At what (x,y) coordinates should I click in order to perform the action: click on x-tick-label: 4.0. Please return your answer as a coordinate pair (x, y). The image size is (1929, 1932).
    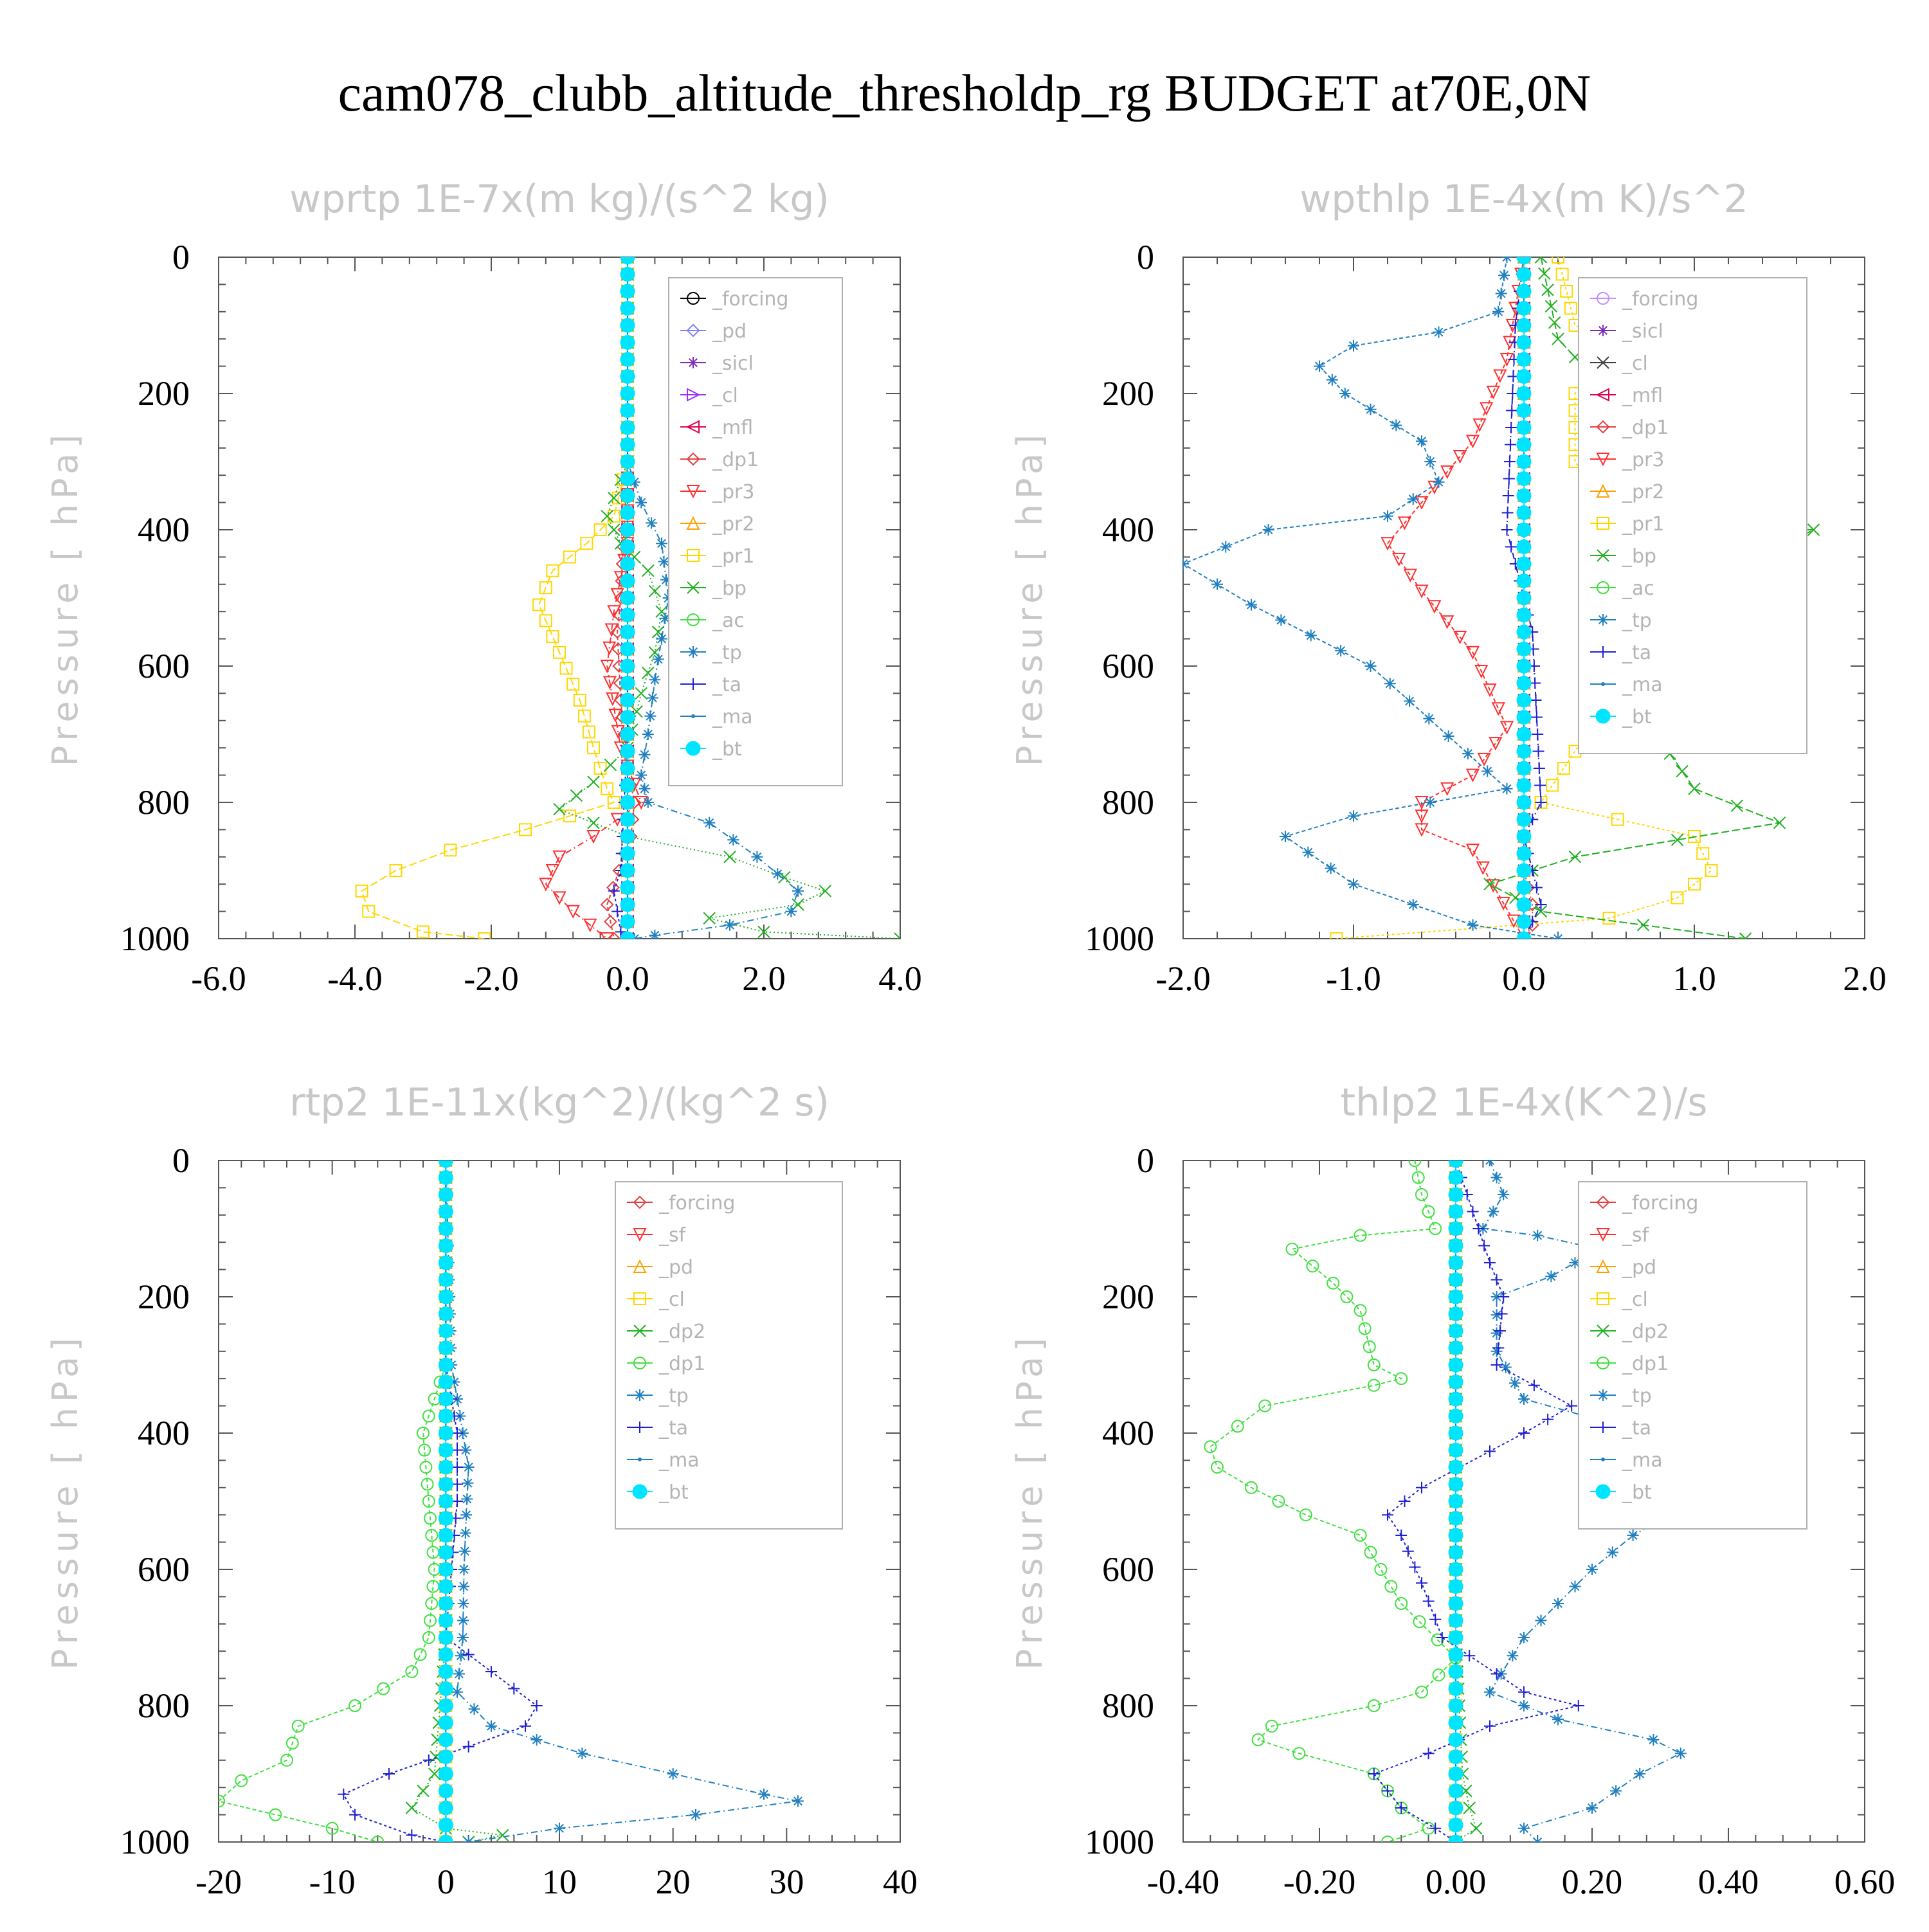
    Looking at the image, I should click on (900, 978).